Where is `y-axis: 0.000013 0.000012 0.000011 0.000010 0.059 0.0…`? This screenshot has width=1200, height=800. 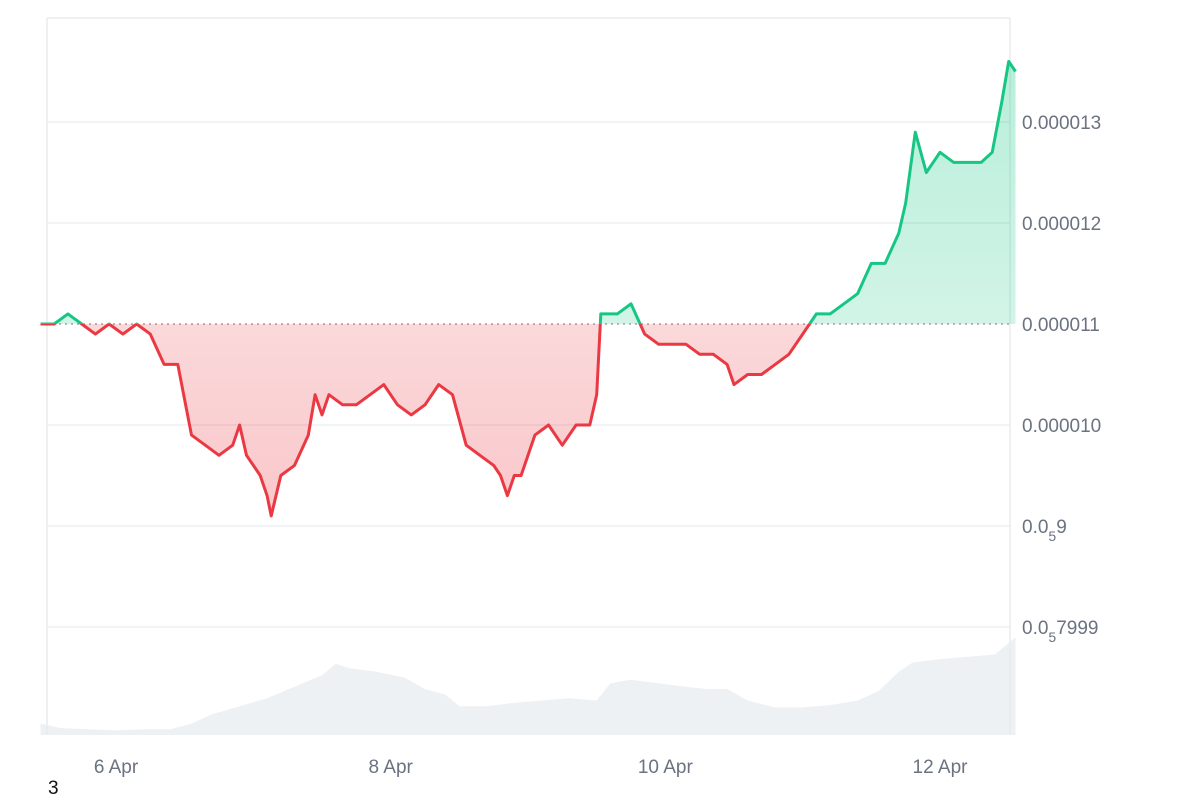
y-axis: 0.000013 0.000012 0.000011 0.000010 0.059 0.0… is located at coordinates (1061, 379).